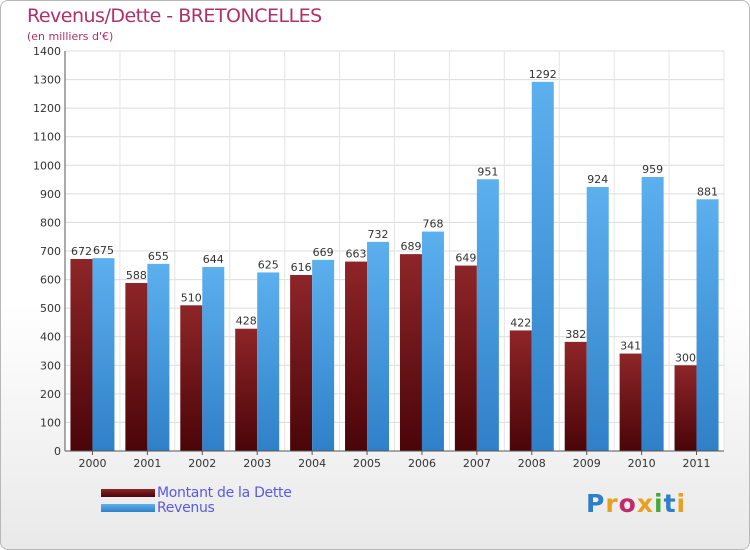  Describe the element at coordinates (213, 259) in the screenshot. I see `data-label-revenue-2002: 644` at that location.